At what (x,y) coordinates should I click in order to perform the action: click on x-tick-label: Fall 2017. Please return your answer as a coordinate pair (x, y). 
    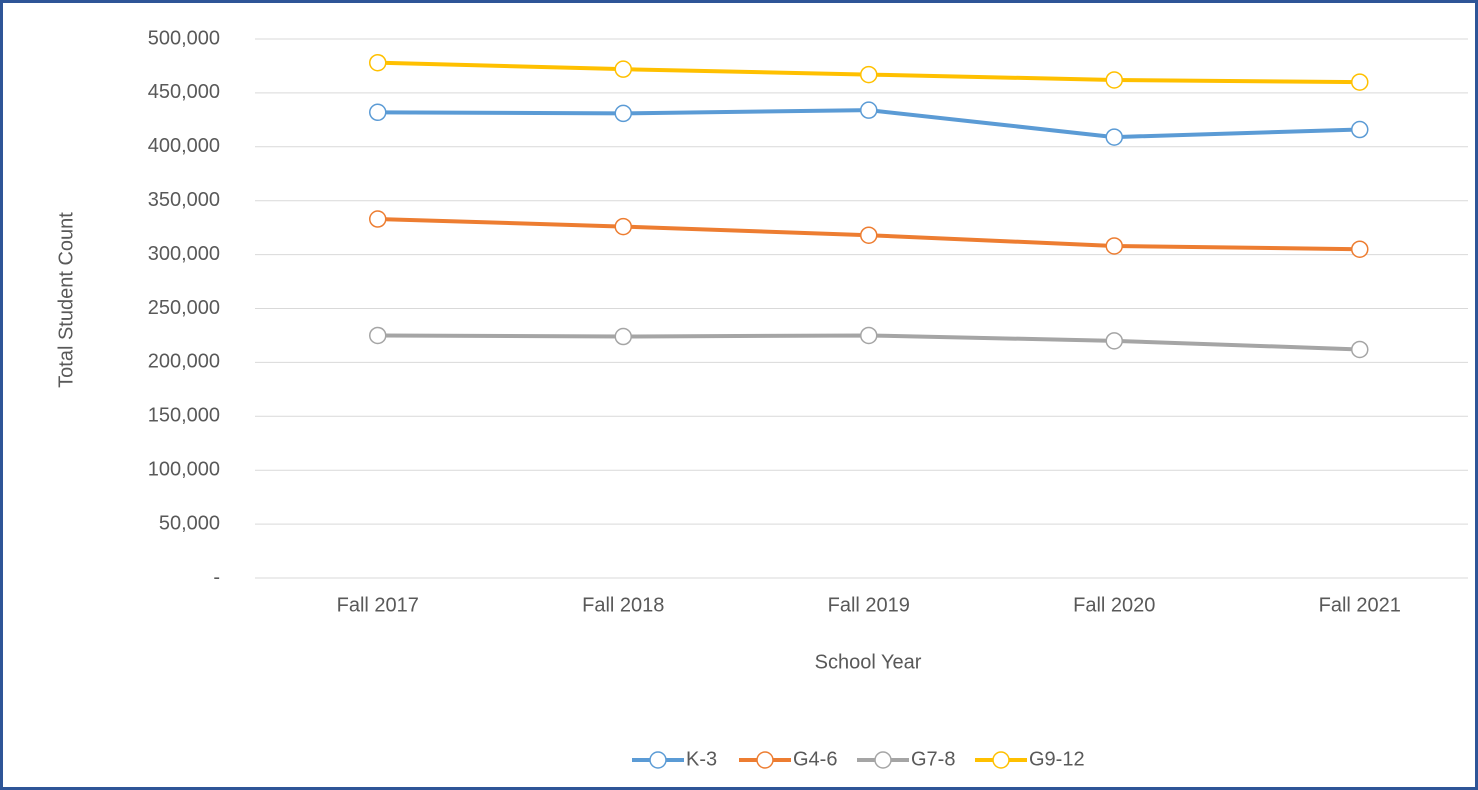
    Looking at the image, I should click on (378, 605).